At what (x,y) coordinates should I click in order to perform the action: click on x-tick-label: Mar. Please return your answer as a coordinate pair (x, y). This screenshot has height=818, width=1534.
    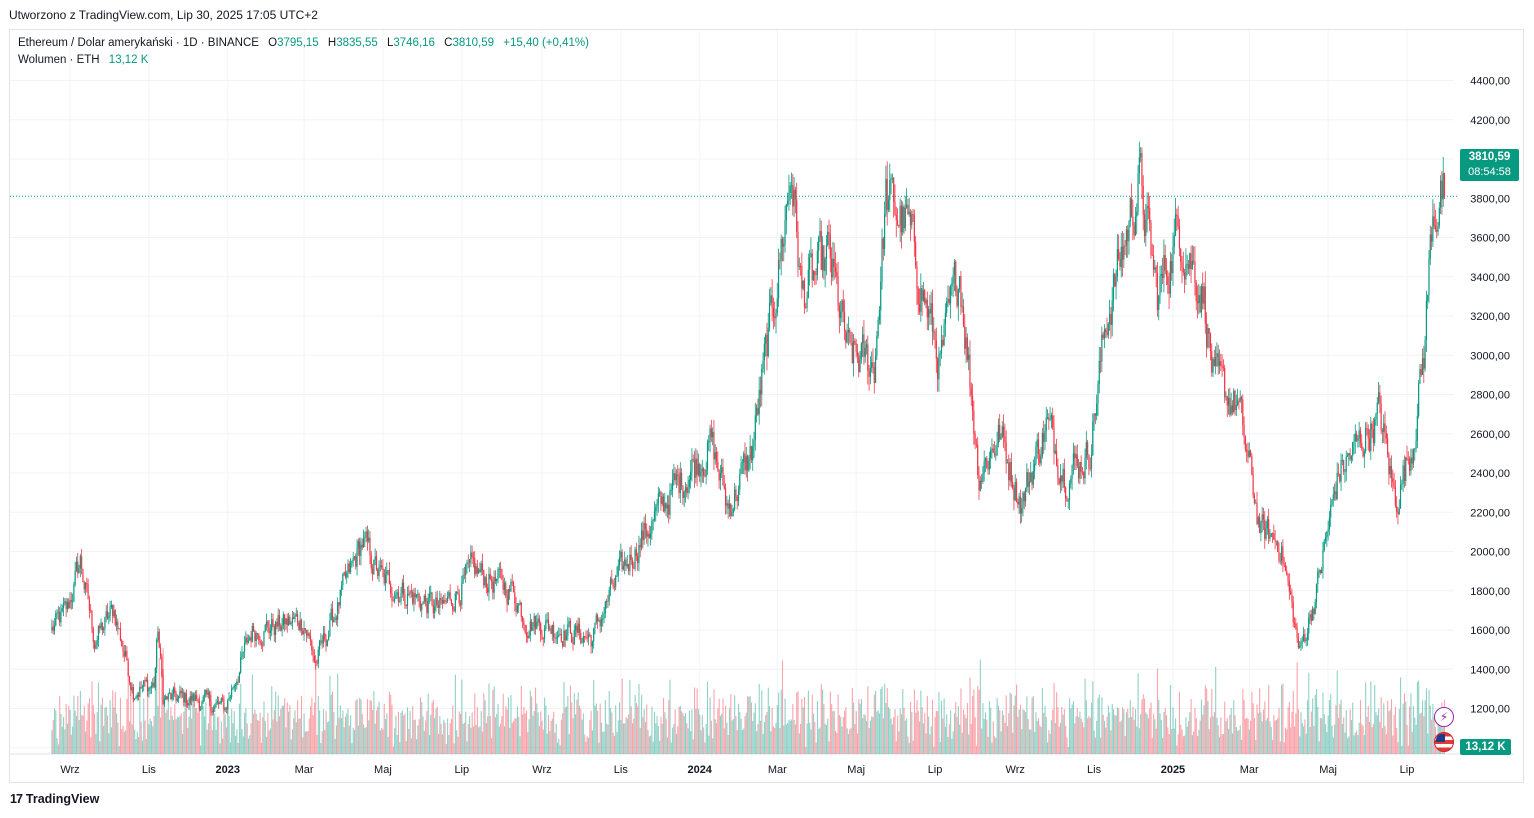
    Looking at the image, I should click on (304, 770).